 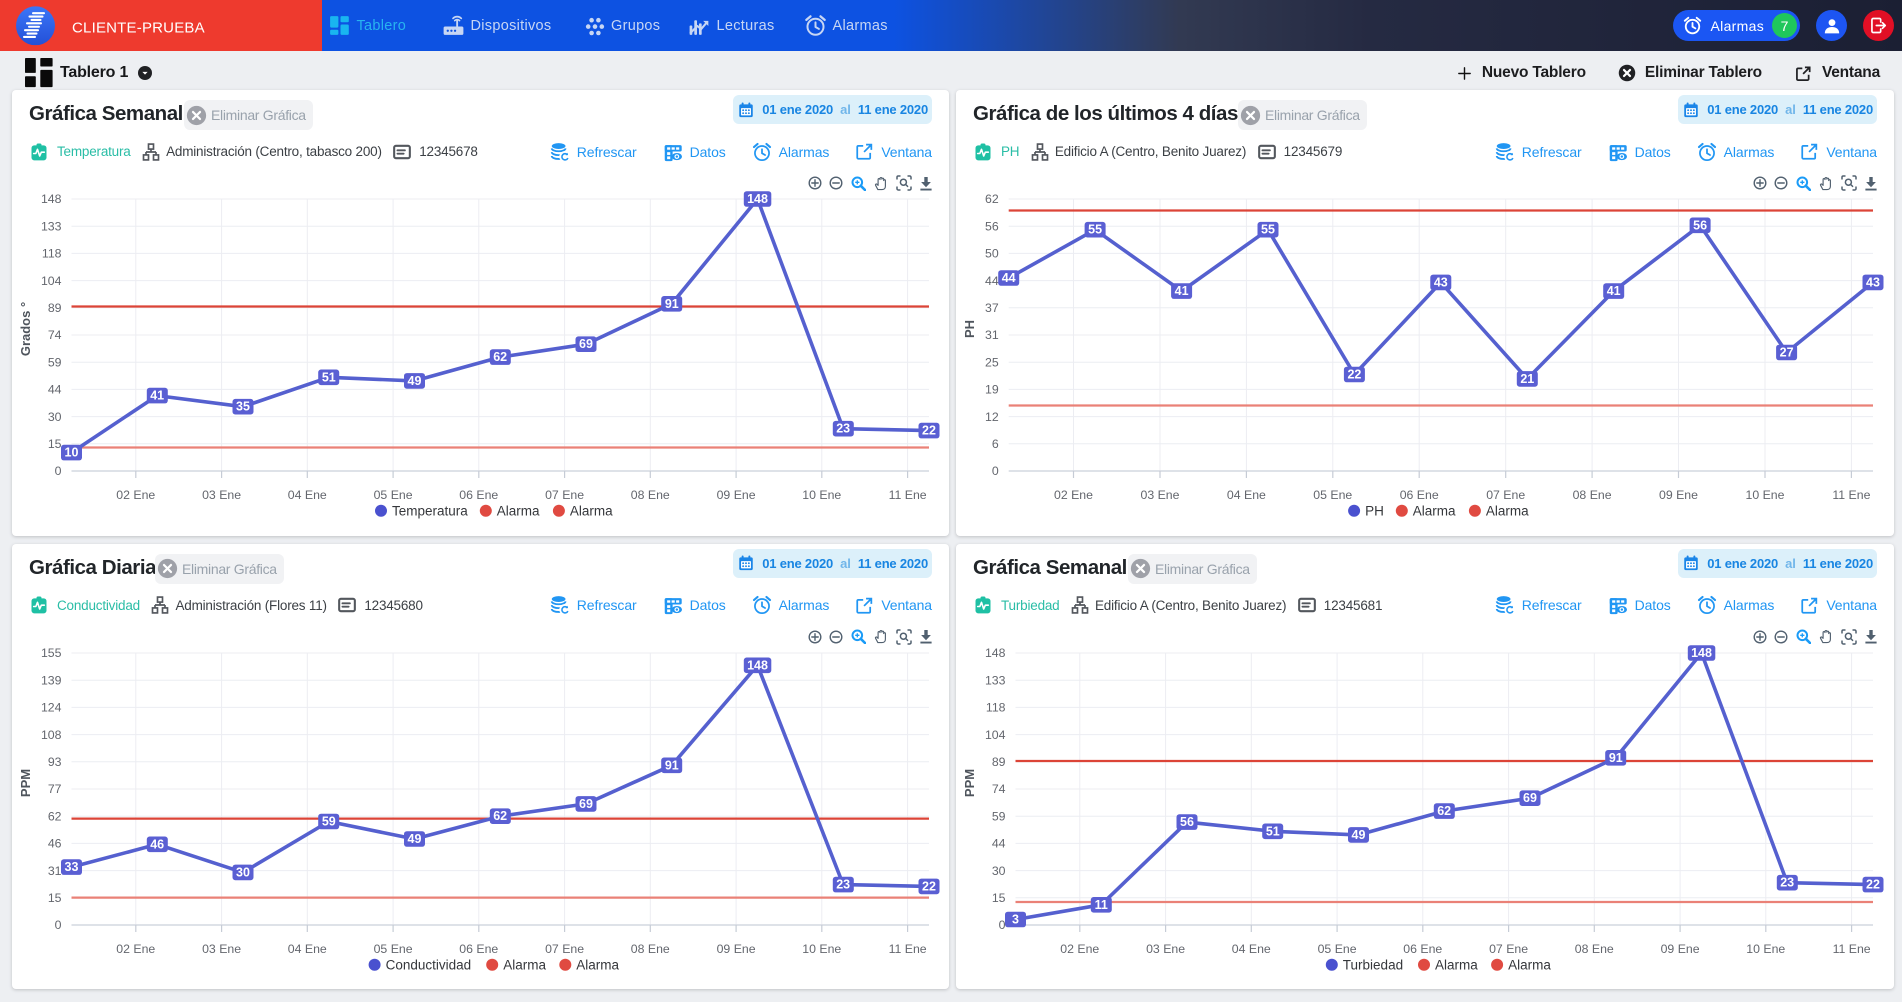 I want to click on svg-text: 89, so click(x=999, y=762).